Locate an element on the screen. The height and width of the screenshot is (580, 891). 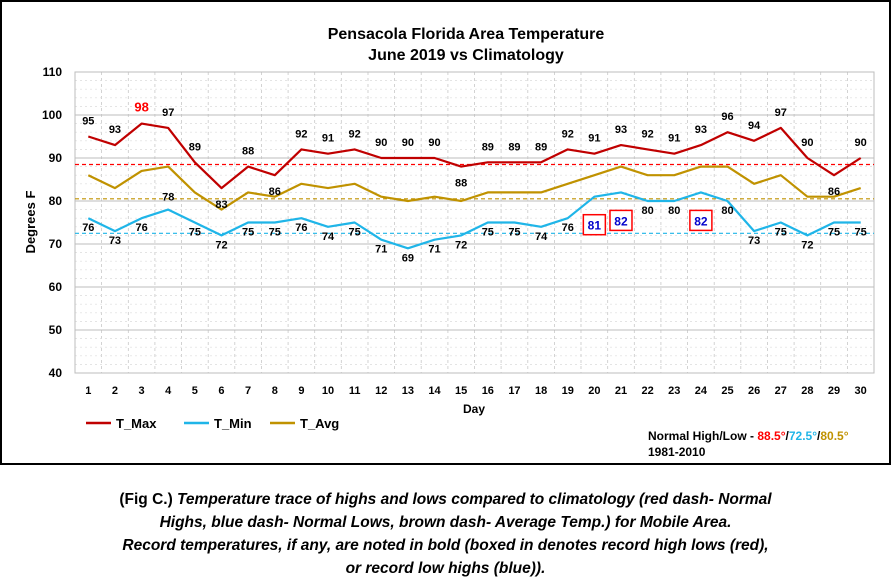
y-tick-label: 80 is located at coordinates (56, 201).